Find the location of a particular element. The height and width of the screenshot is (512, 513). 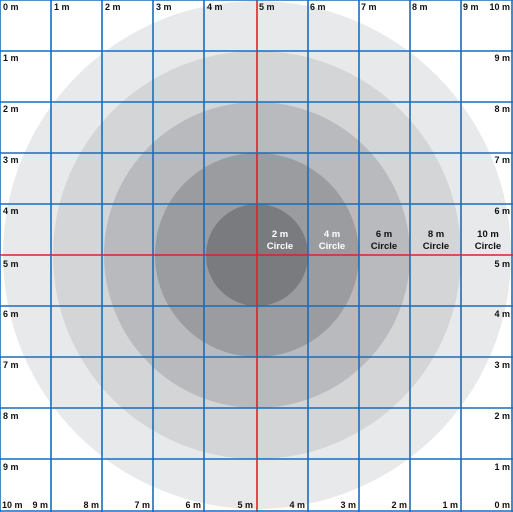

top-label: 6 m is located at coordinates (318, 7).